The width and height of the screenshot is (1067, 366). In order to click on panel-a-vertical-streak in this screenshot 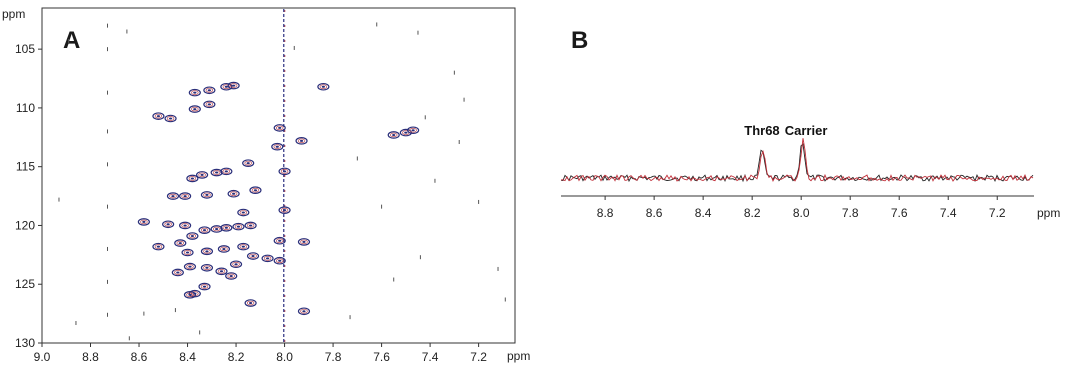, I will do `click(284, 175)`.